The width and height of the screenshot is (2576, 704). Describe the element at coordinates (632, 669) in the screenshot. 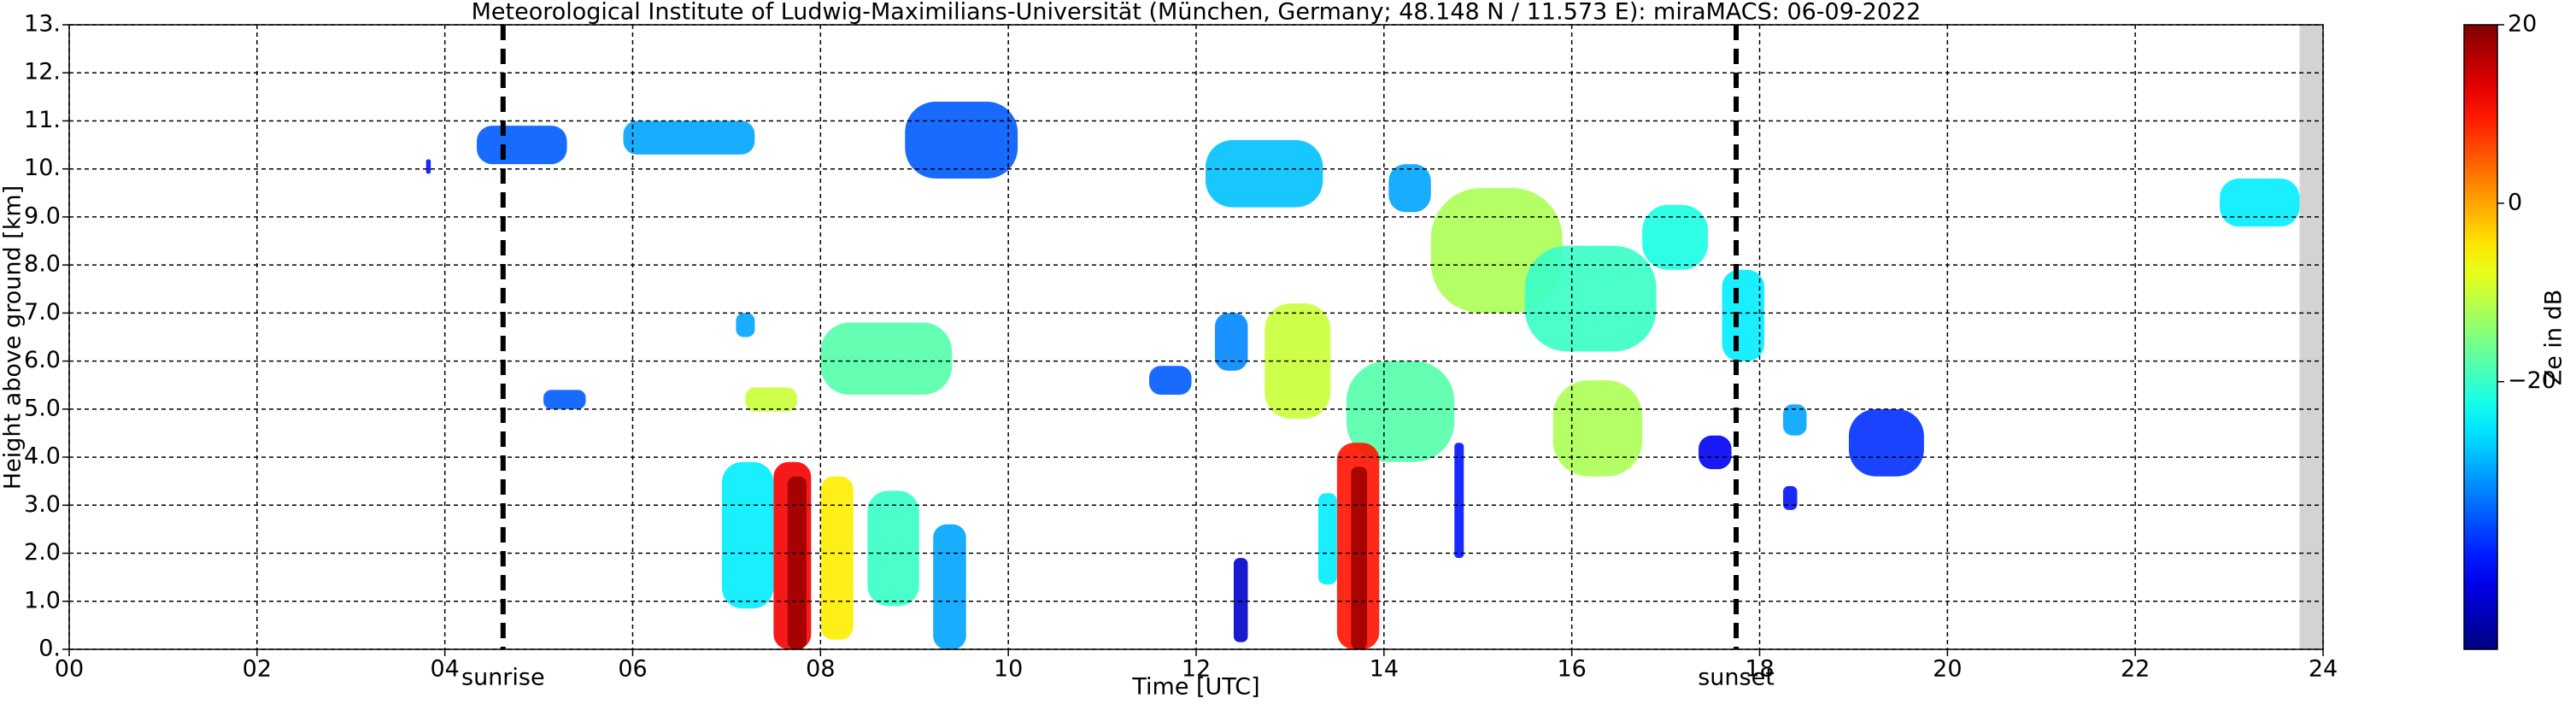

I see `x-tick-label: 06` at that location.